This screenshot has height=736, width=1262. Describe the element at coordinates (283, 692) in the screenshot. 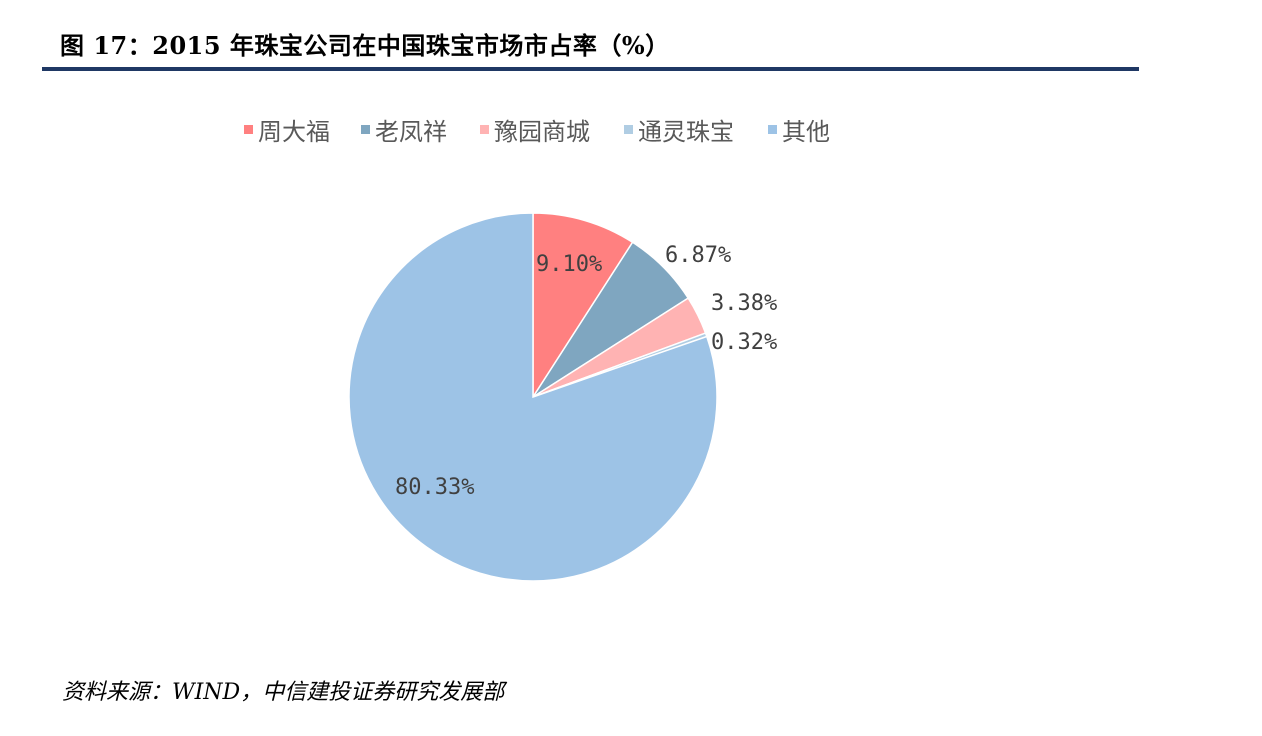

I see `source-note: 资料来源：WIND，中信建投证券研究发展部` at that location.